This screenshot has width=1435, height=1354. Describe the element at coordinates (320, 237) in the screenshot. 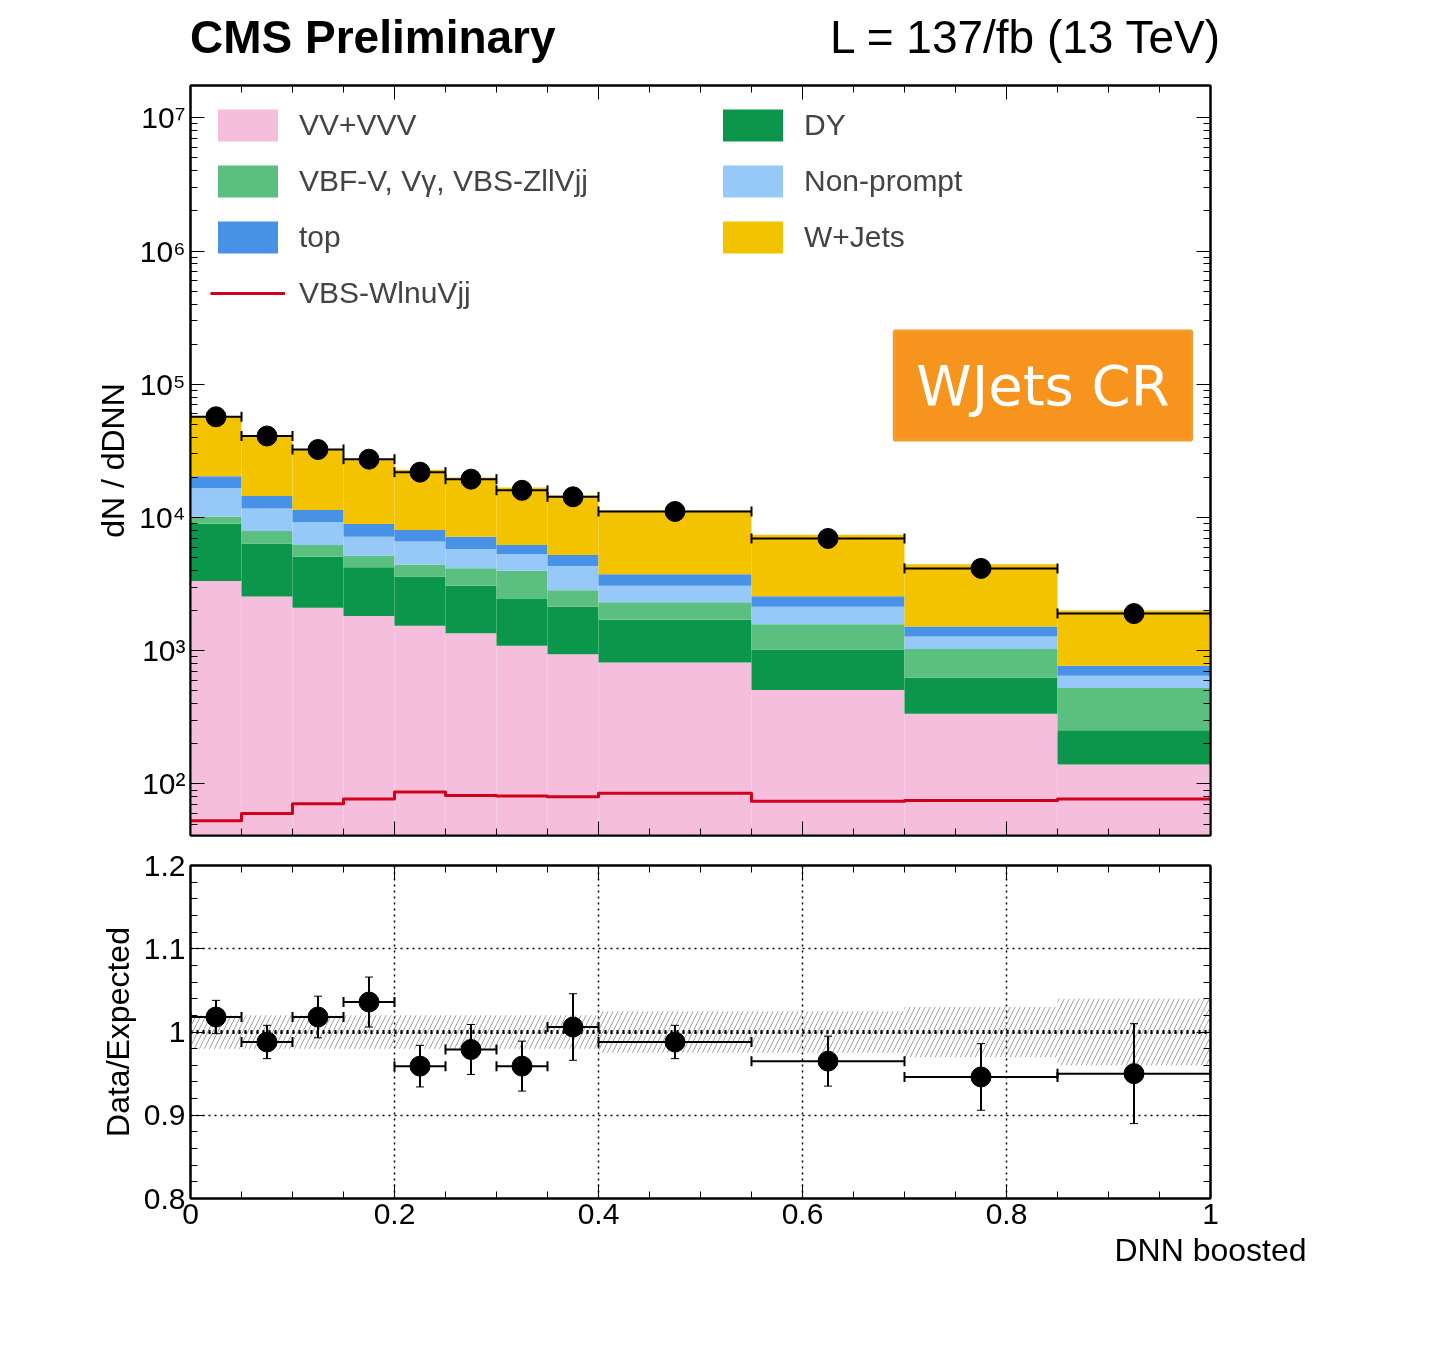

I see `legend-label: top` at that location.